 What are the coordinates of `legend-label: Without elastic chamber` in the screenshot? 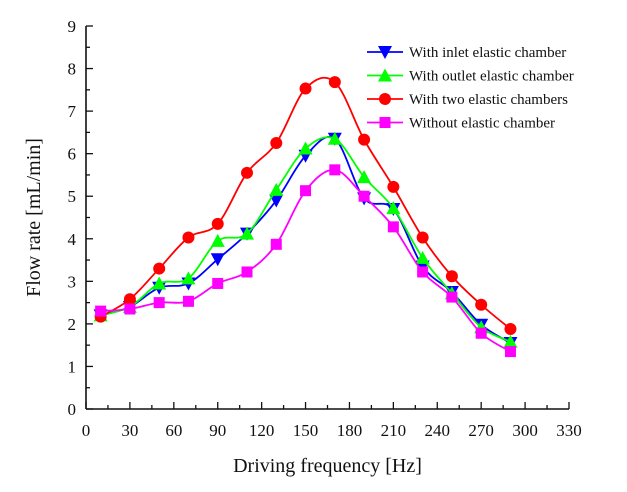 It's located at (482, 124).